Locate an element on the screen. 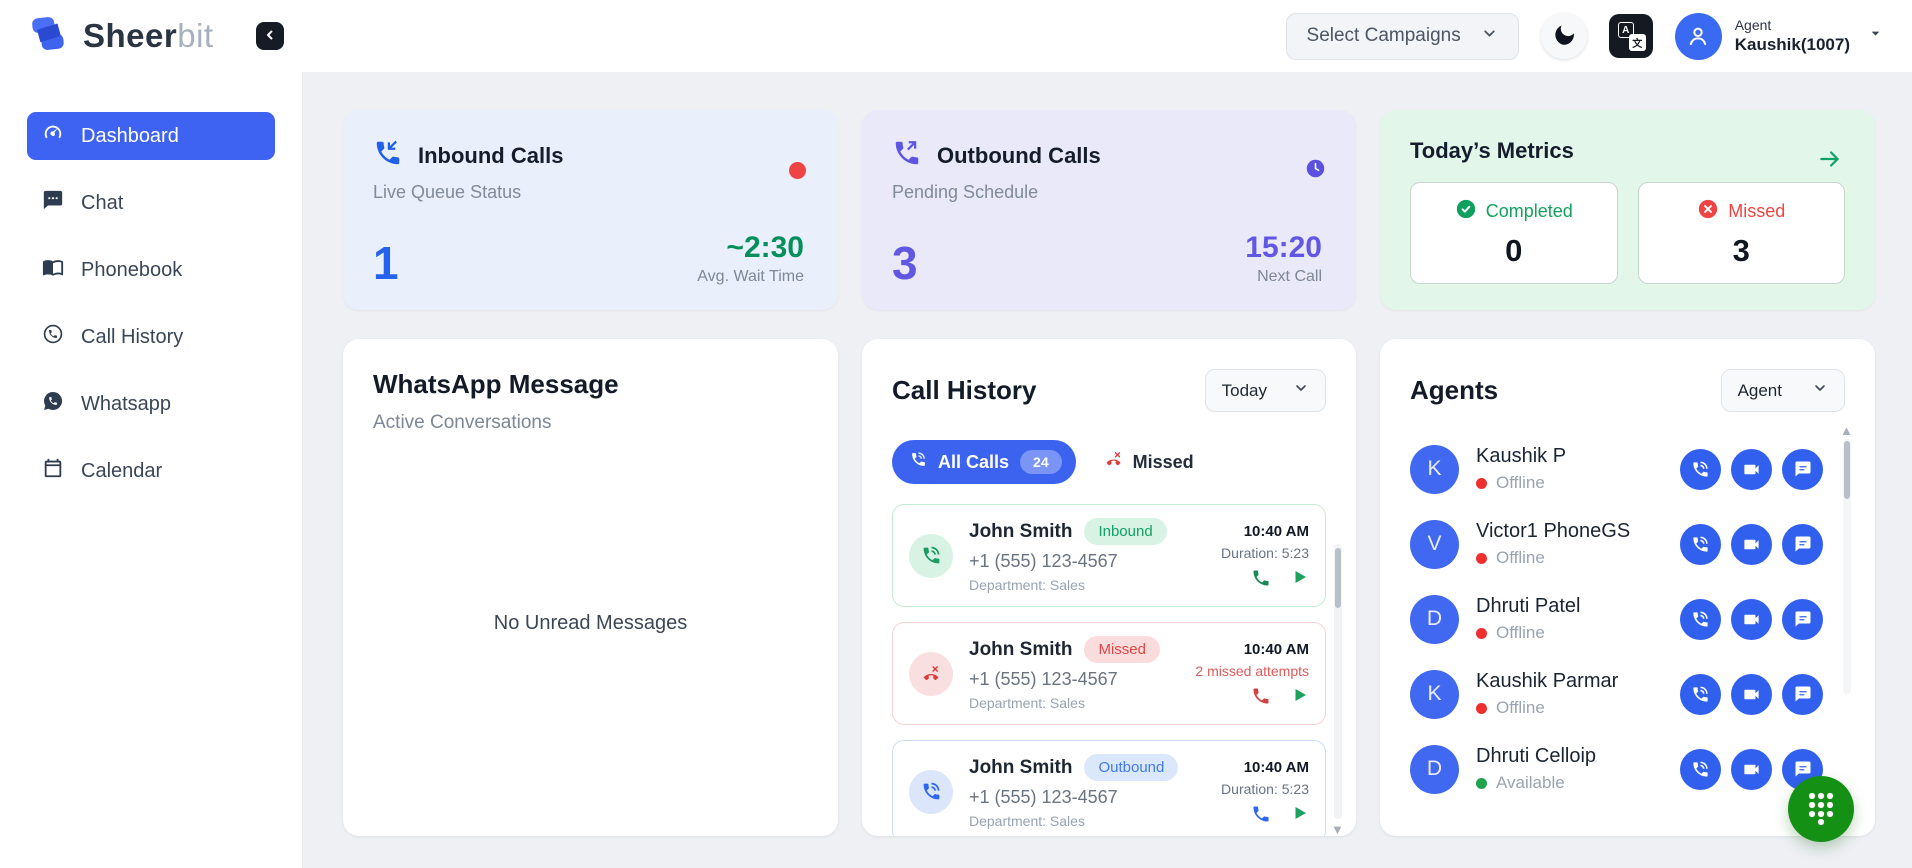 The image size is (1912, 868). sidebar-item-dashboard: Dashboard is located at coordinates (151, 136).